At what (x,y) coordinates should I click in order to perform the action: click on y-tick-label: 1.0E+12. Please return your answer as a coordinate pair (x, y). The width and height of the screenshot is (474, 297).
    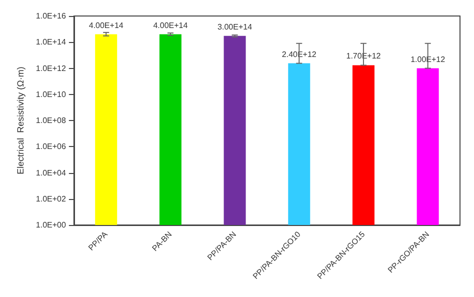
    Looking at the image, I should click on (51, 68).